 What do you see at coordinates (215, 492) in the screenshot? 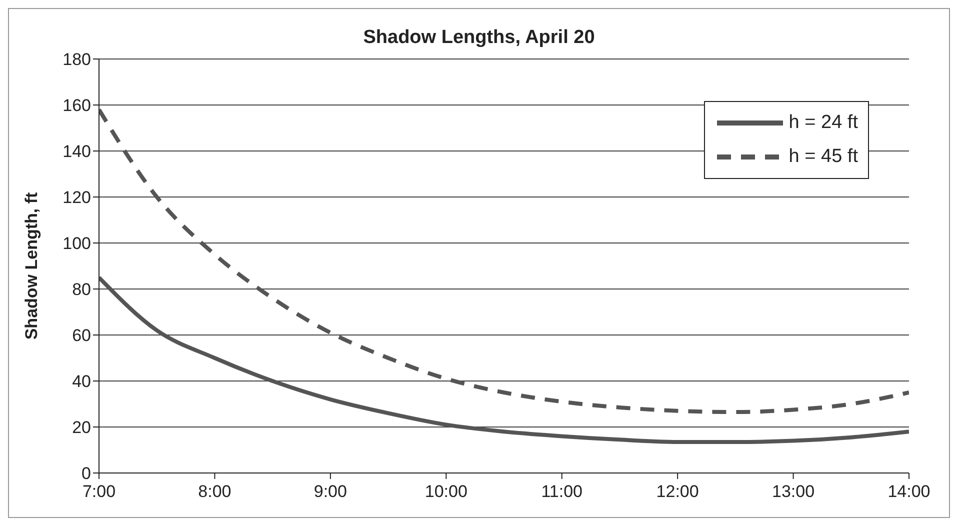
I see `x-tick-label: 8:00` at bounding box center [215, 492].